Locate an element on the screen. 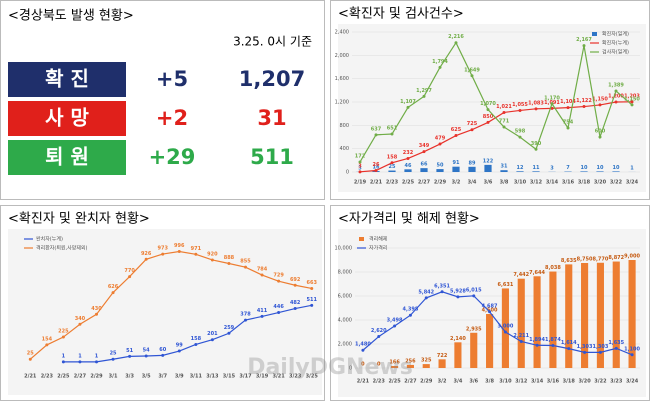 Image resolution: width=650 pixels, height=401 pixels. data-label: 1,874 is located at coordinates (553, 340).